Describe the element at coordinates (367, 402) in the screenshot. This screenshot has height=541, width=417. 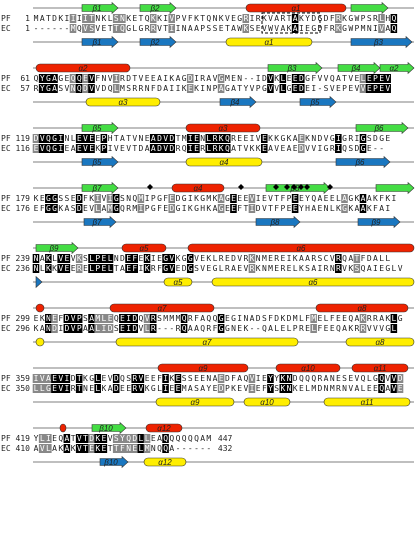
I see `ec-helix-α11: α11` at that location.